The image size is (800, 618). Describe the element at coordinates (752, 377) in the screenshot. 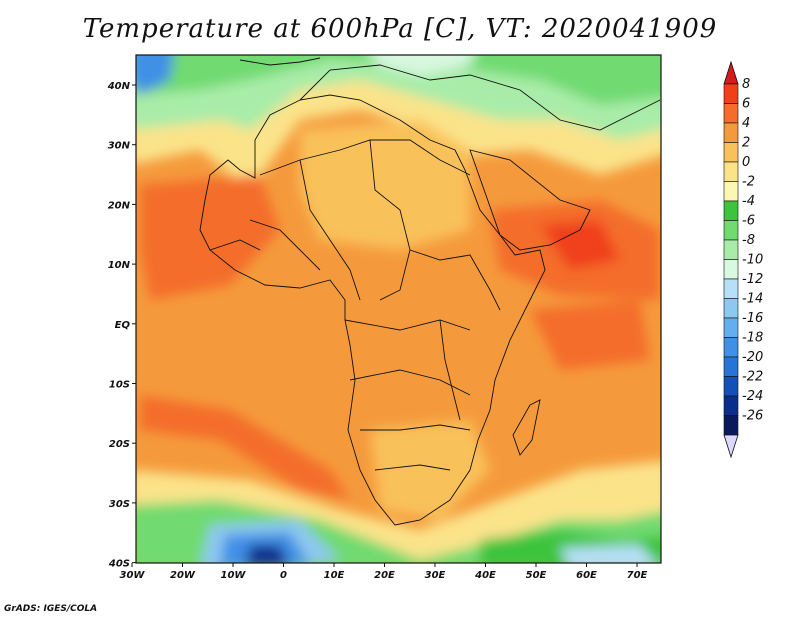

I see `colorbar-label: -22` at that location.